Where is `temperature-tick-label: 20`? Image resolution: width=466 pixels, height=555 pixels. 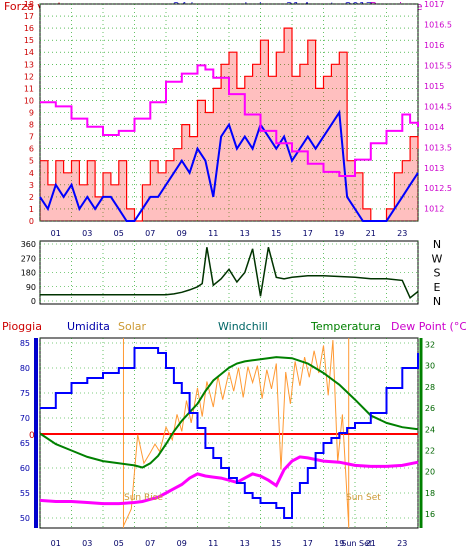
temperature-tick-label: 20 is located at coordinates (430, 472).